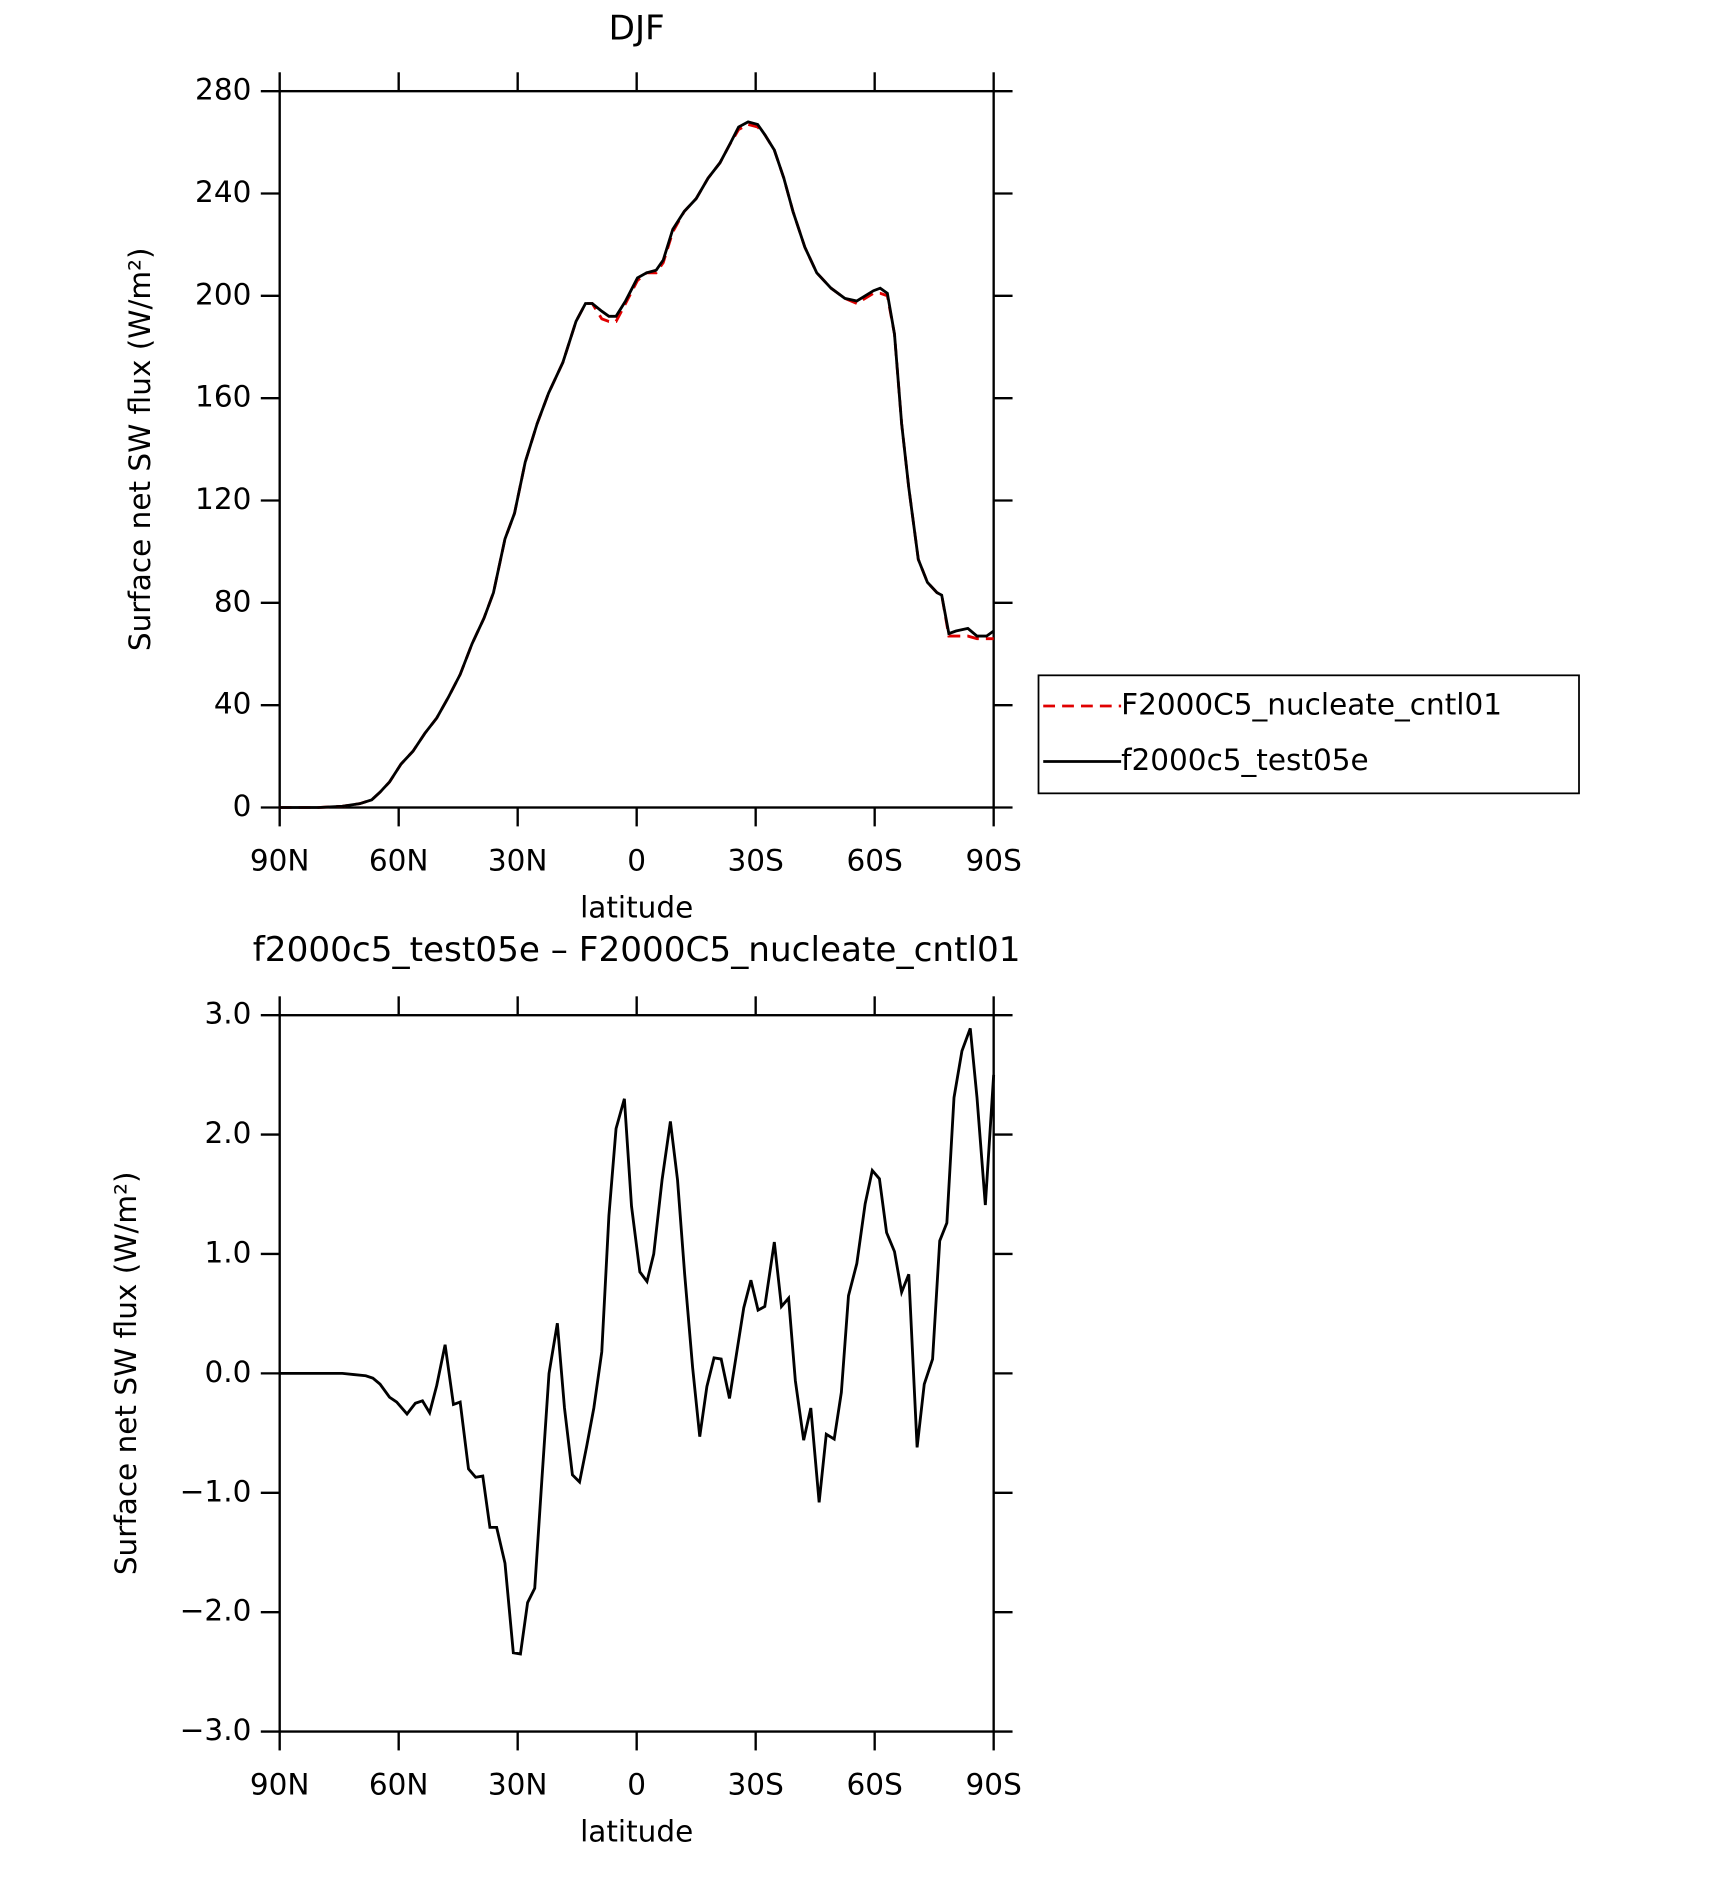  Describe the element at coordinates (223, 90) in the screenshot. I see `y-tick-label: 280` at that location.